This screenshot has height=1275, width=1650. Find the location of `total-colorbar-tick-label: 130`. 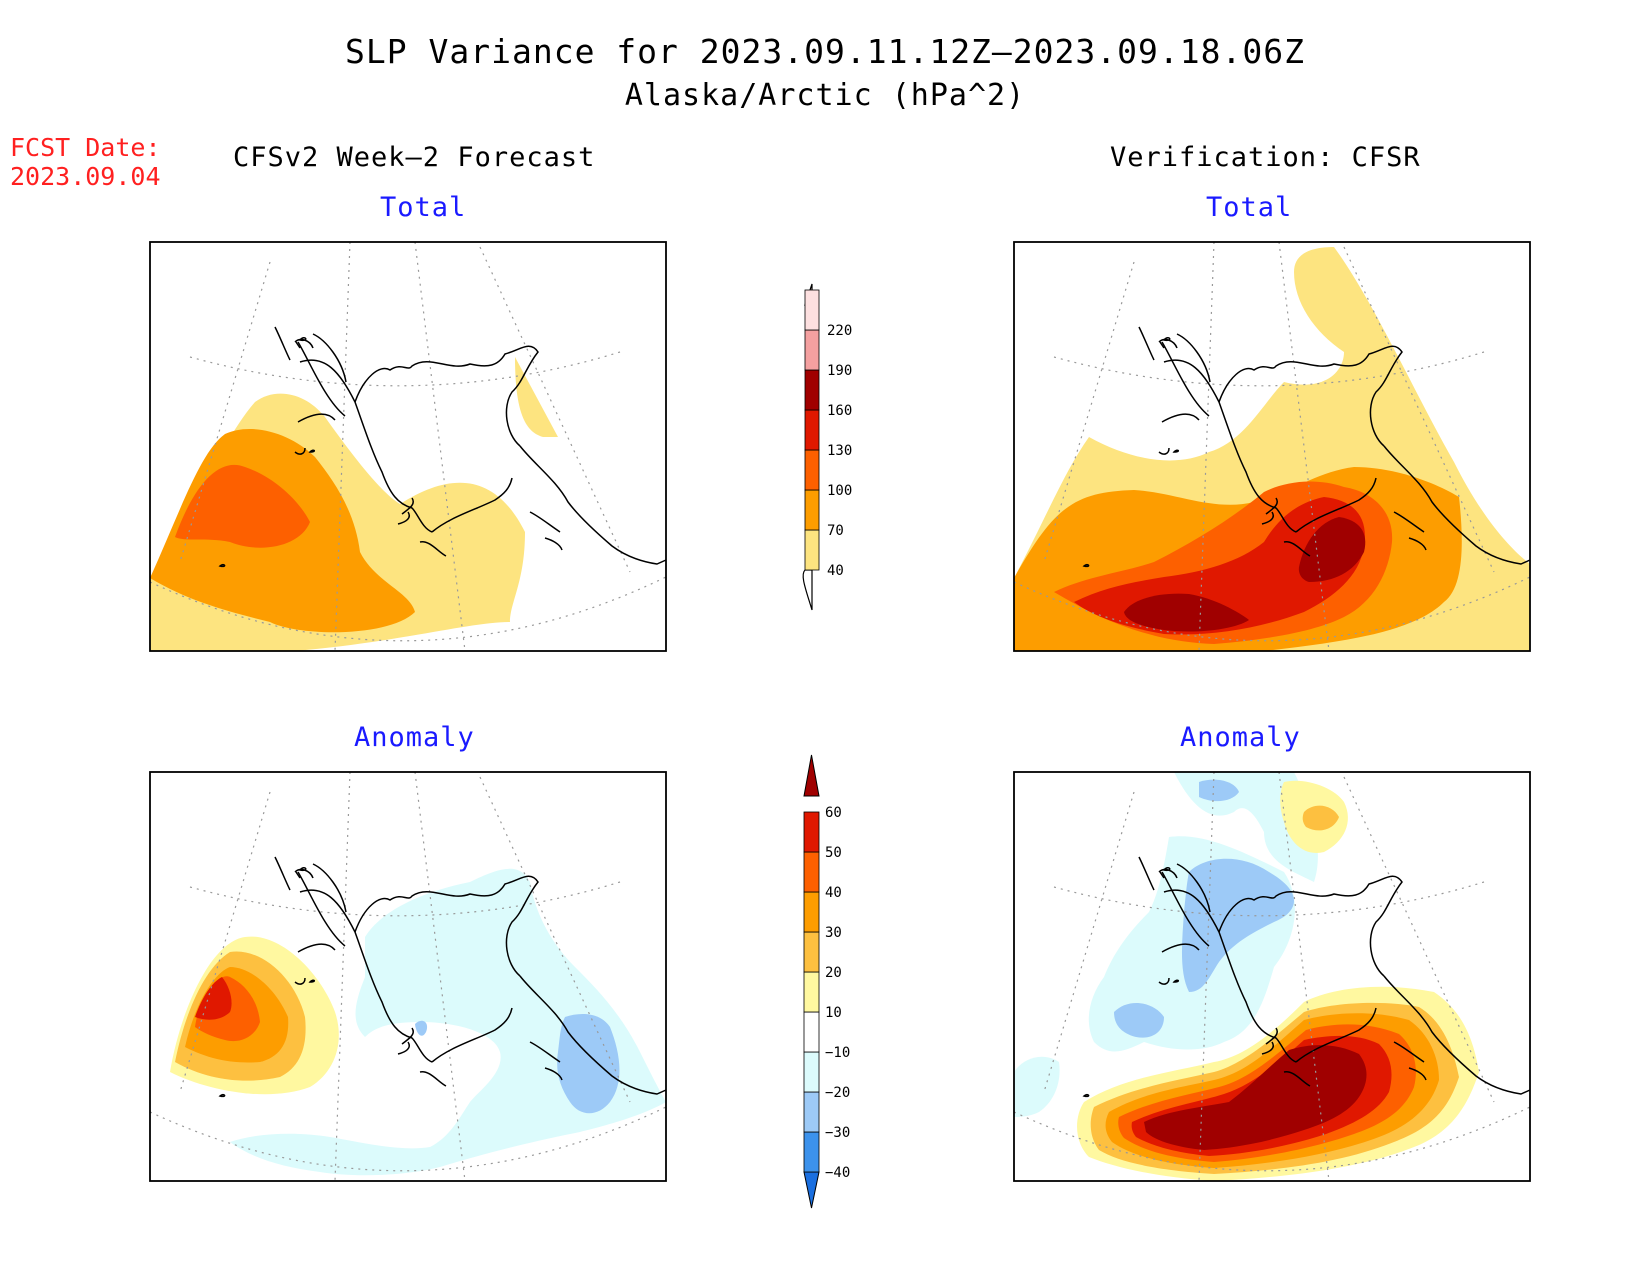

total-colorbar-tick-label: 130 is located at coordinates (839, 451).